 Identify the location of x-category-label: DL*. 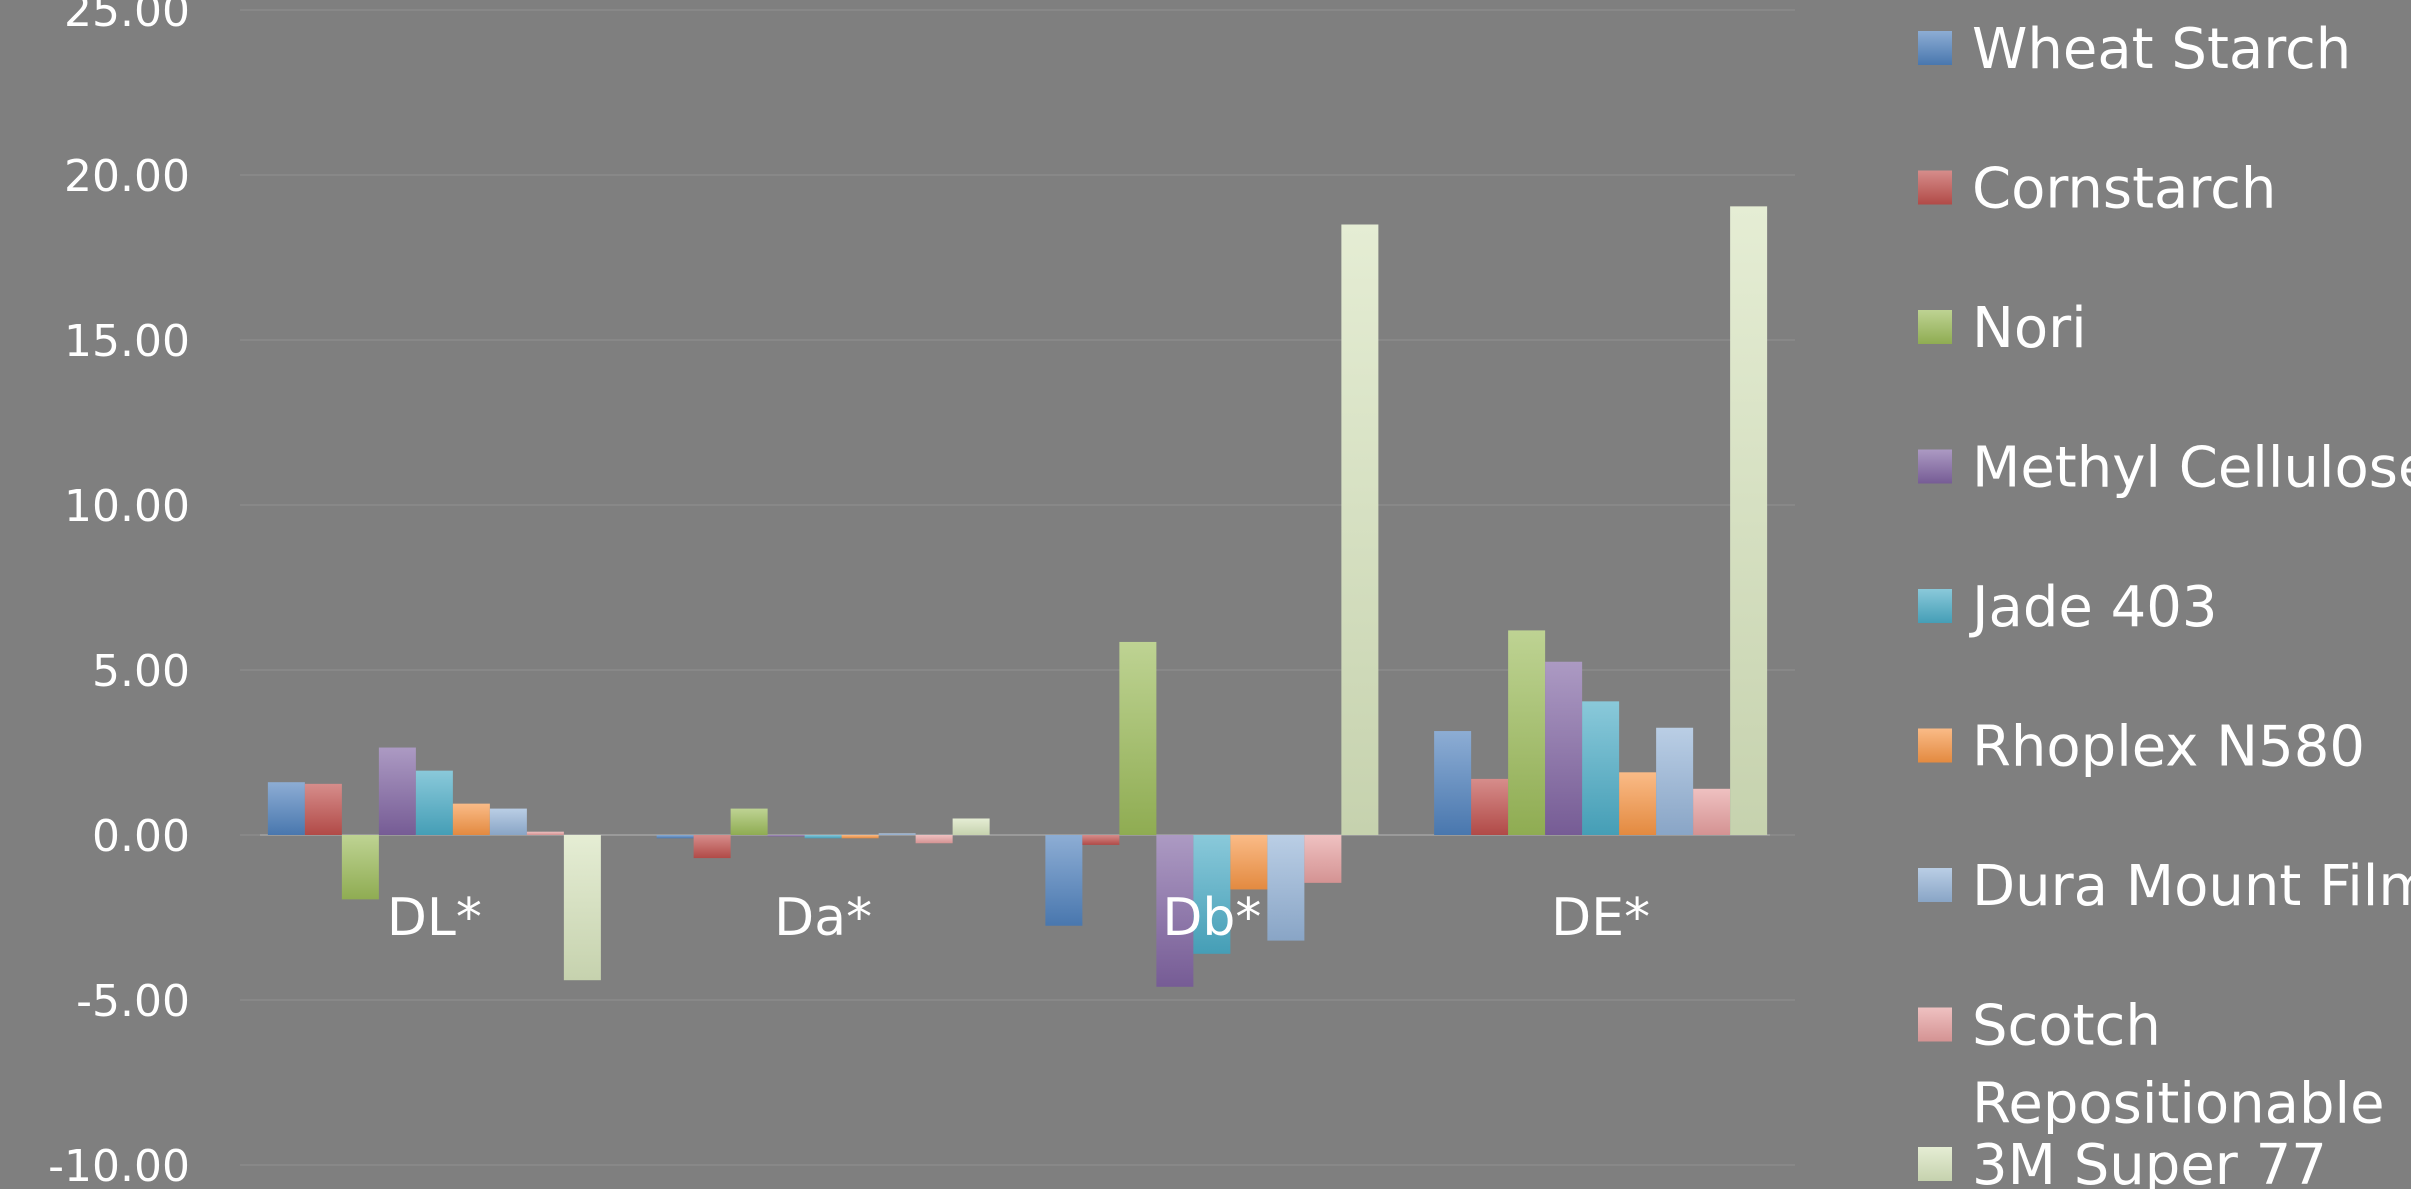
(434, 918).